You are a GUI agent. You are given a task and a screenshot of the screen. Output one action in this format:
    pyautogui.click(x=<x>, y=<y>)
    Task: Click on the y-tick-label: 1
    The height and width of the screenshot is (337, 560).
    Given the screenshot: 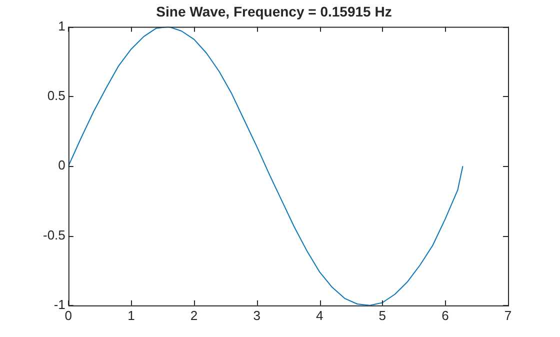 What is the action you would take?
    pyautogui.click(x=62, y=26)
    